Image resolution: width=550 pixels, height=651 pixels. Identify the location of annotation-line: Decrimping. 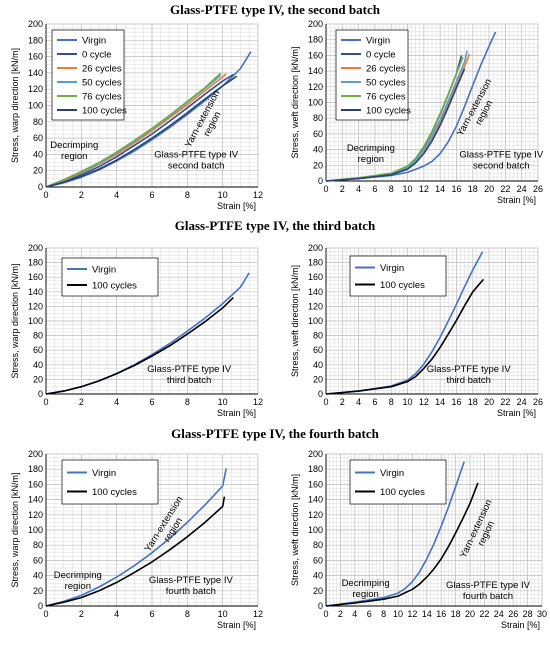
(366, 583).